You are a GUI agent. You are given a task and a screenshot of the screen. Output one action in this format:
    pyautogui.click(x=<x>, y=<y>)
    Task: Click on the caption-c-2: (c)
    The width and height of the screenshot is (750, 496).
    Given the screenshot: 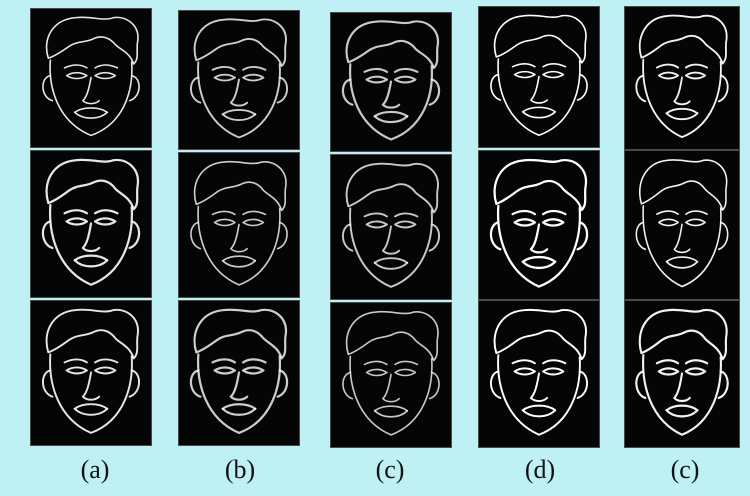 What is the action you would take?
    pyautogui.click(x=685, y=469)
    